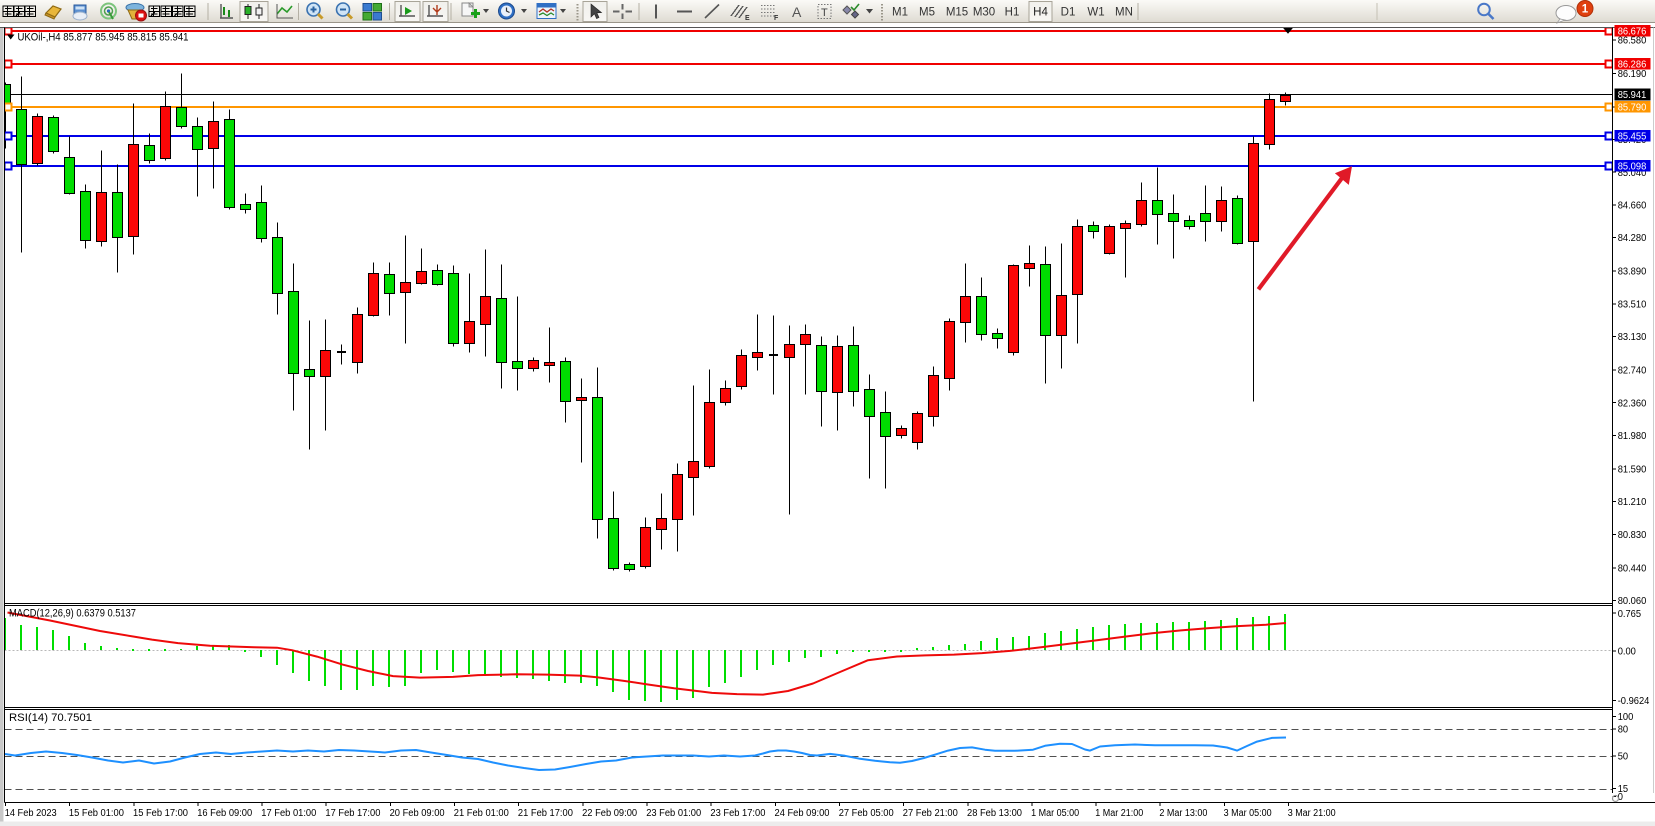  What do you see at coordinates (545, 813) in the screenshot?
I see `svg-text: 21 Feb 17:00` at bounding box center [545, 813].